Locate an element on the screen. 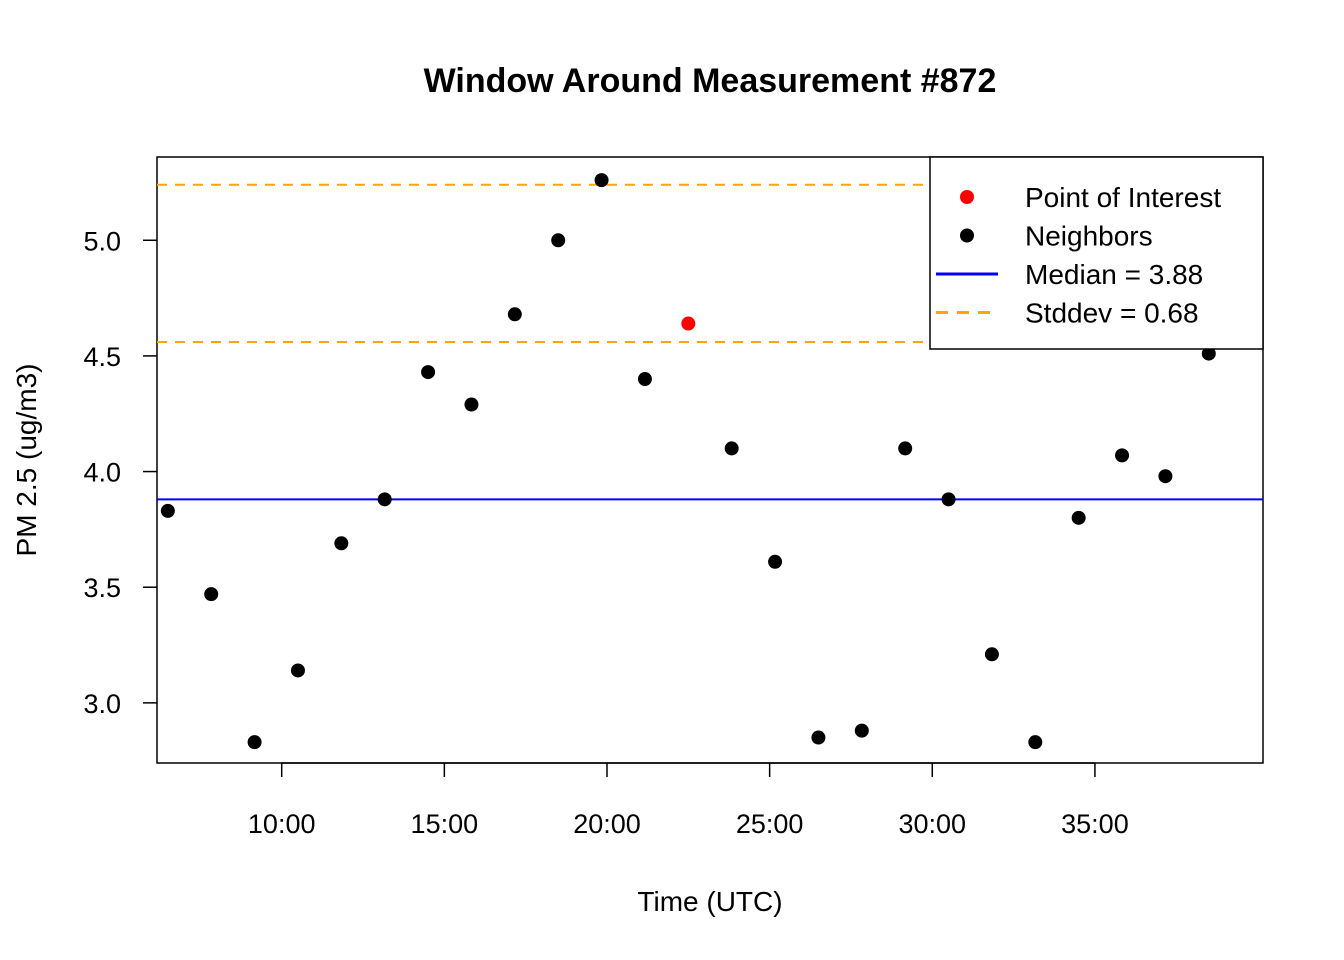 The image size is (1344, 960). y-tick-label: 3.5 is located at coordinates (102, 588).